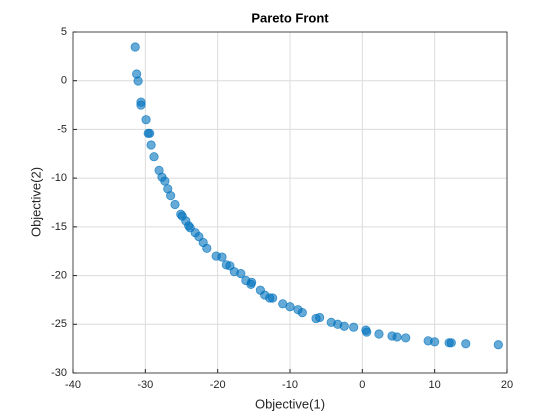 The width and height of the screenshot is (560, 420). Describe the element at coordinates (507, 385) in the screenshot. I see `x-tick-label: 20` at that location.